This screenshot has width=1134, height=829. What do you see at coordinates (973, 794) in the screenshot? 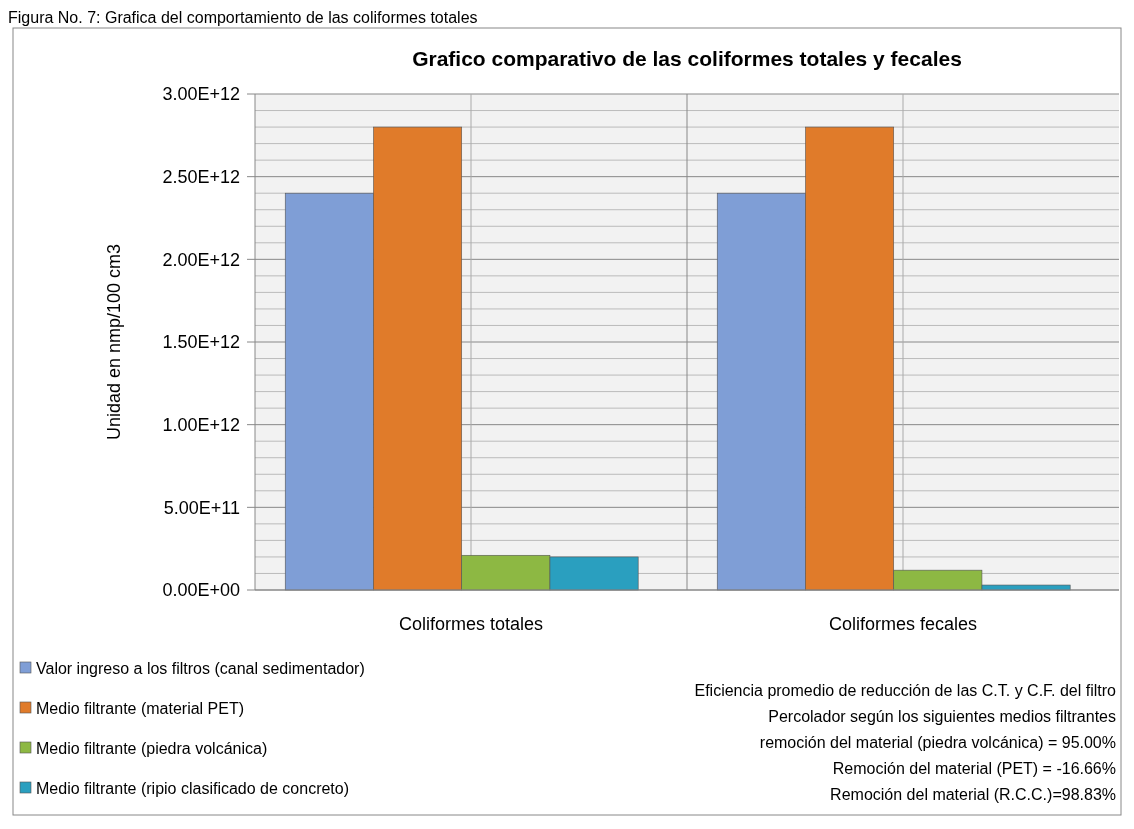
I see `text: Remoción del material (R.C.C.)=98.83%` at bounding box center [973, 794].